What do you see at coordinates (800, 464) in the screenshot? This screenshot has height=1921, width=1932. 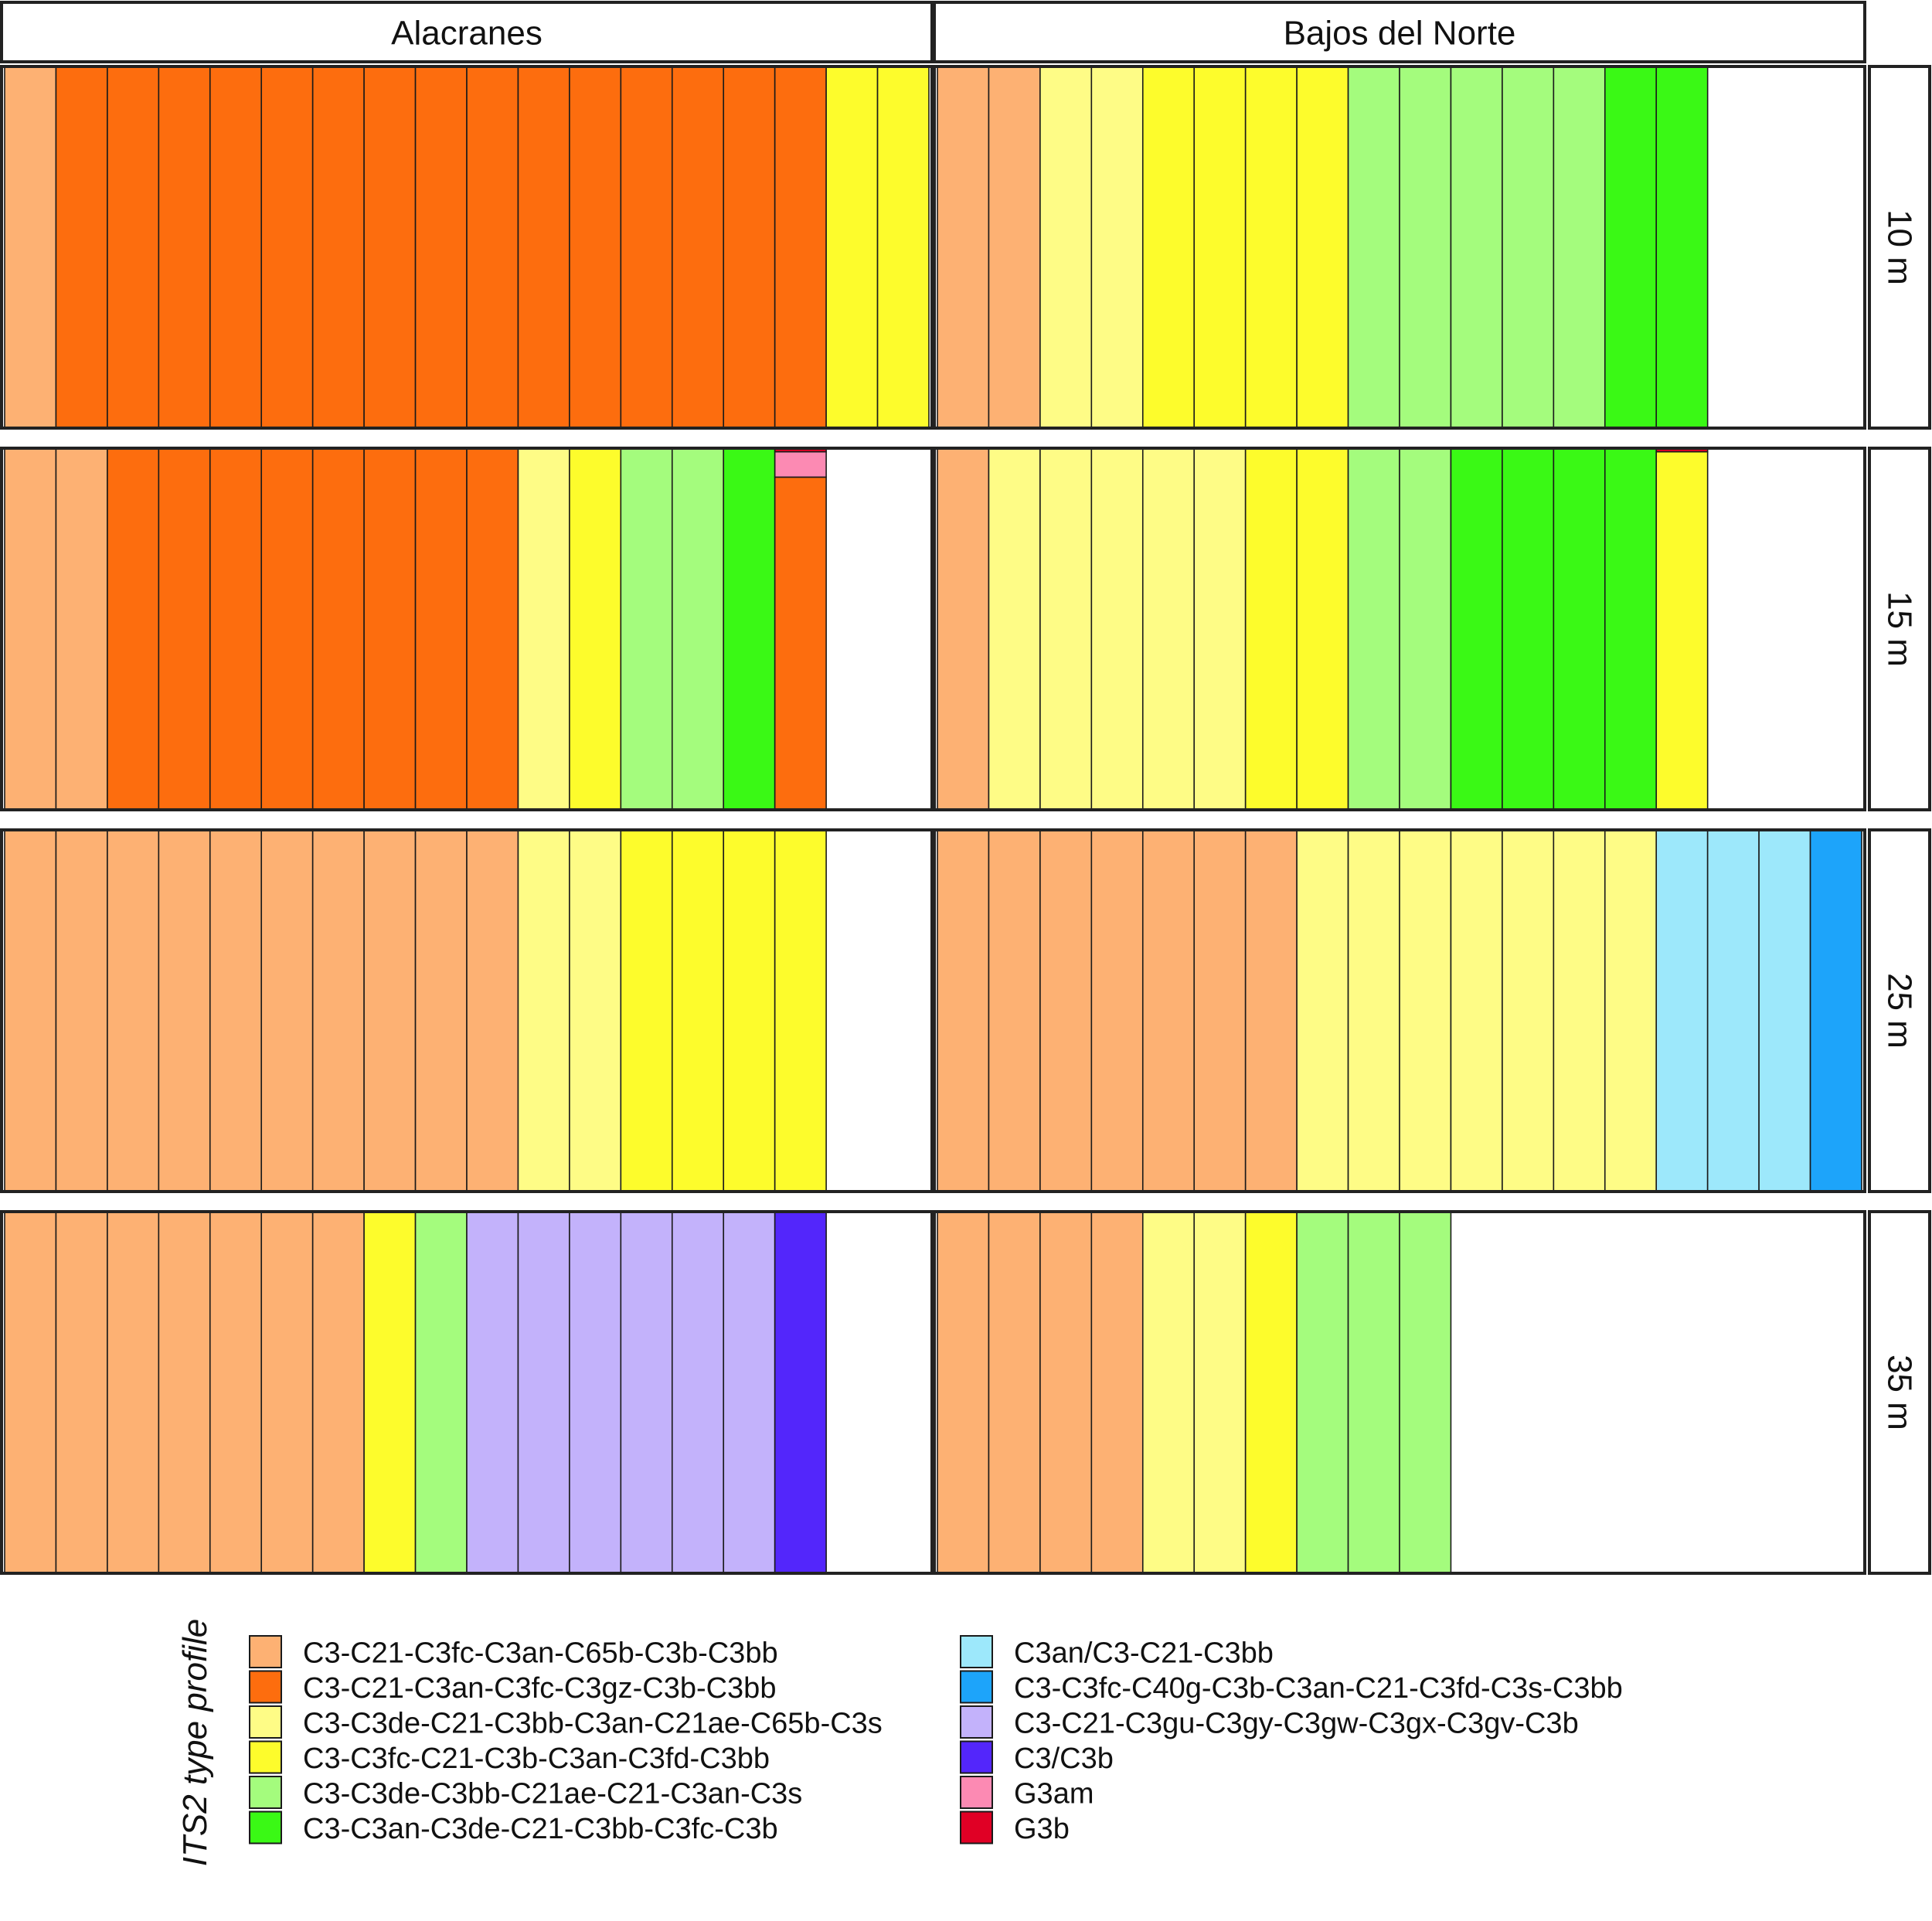 I see `bar-segment-p11` at bounding box center [800, 464].